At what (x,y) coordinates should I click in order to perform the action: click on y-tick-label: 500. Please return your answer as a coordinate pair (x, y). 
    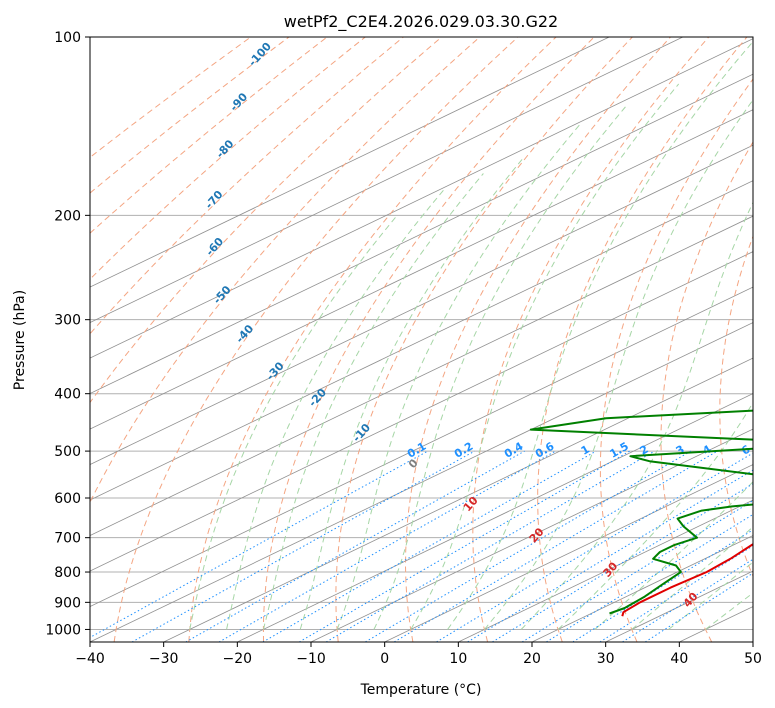
    Looking at the image, I should click on (67, 452).